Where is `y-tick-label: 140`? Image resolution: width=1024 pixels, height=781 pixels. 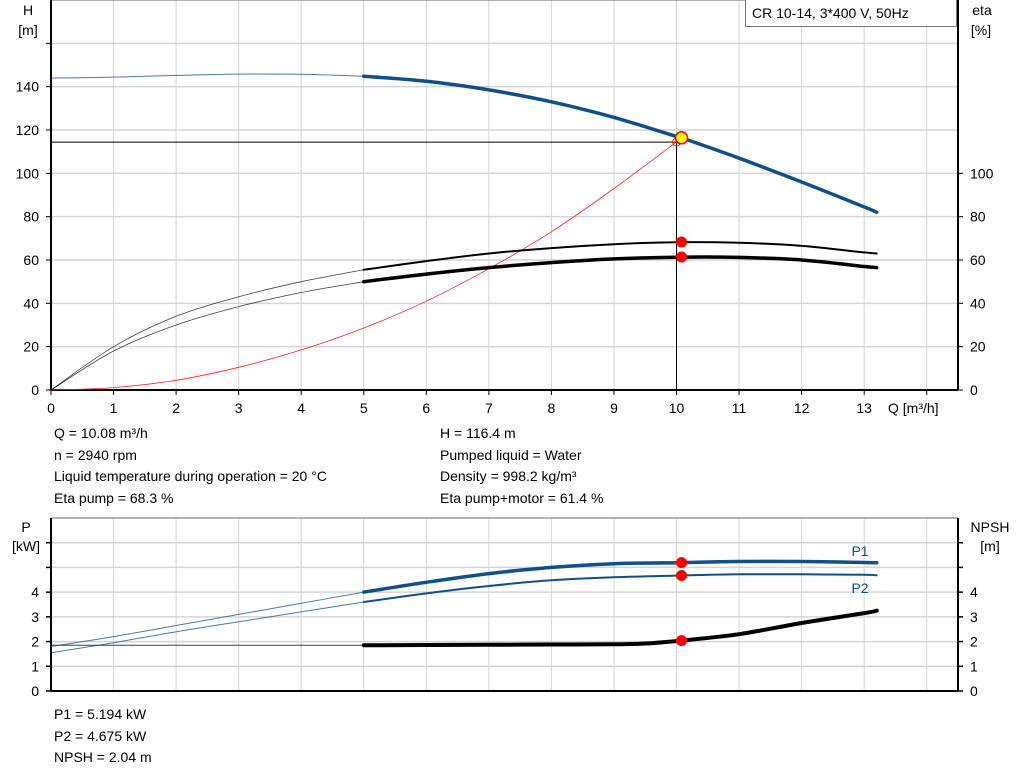
y-tick-label: 140 is located at coordinates (28, 87).